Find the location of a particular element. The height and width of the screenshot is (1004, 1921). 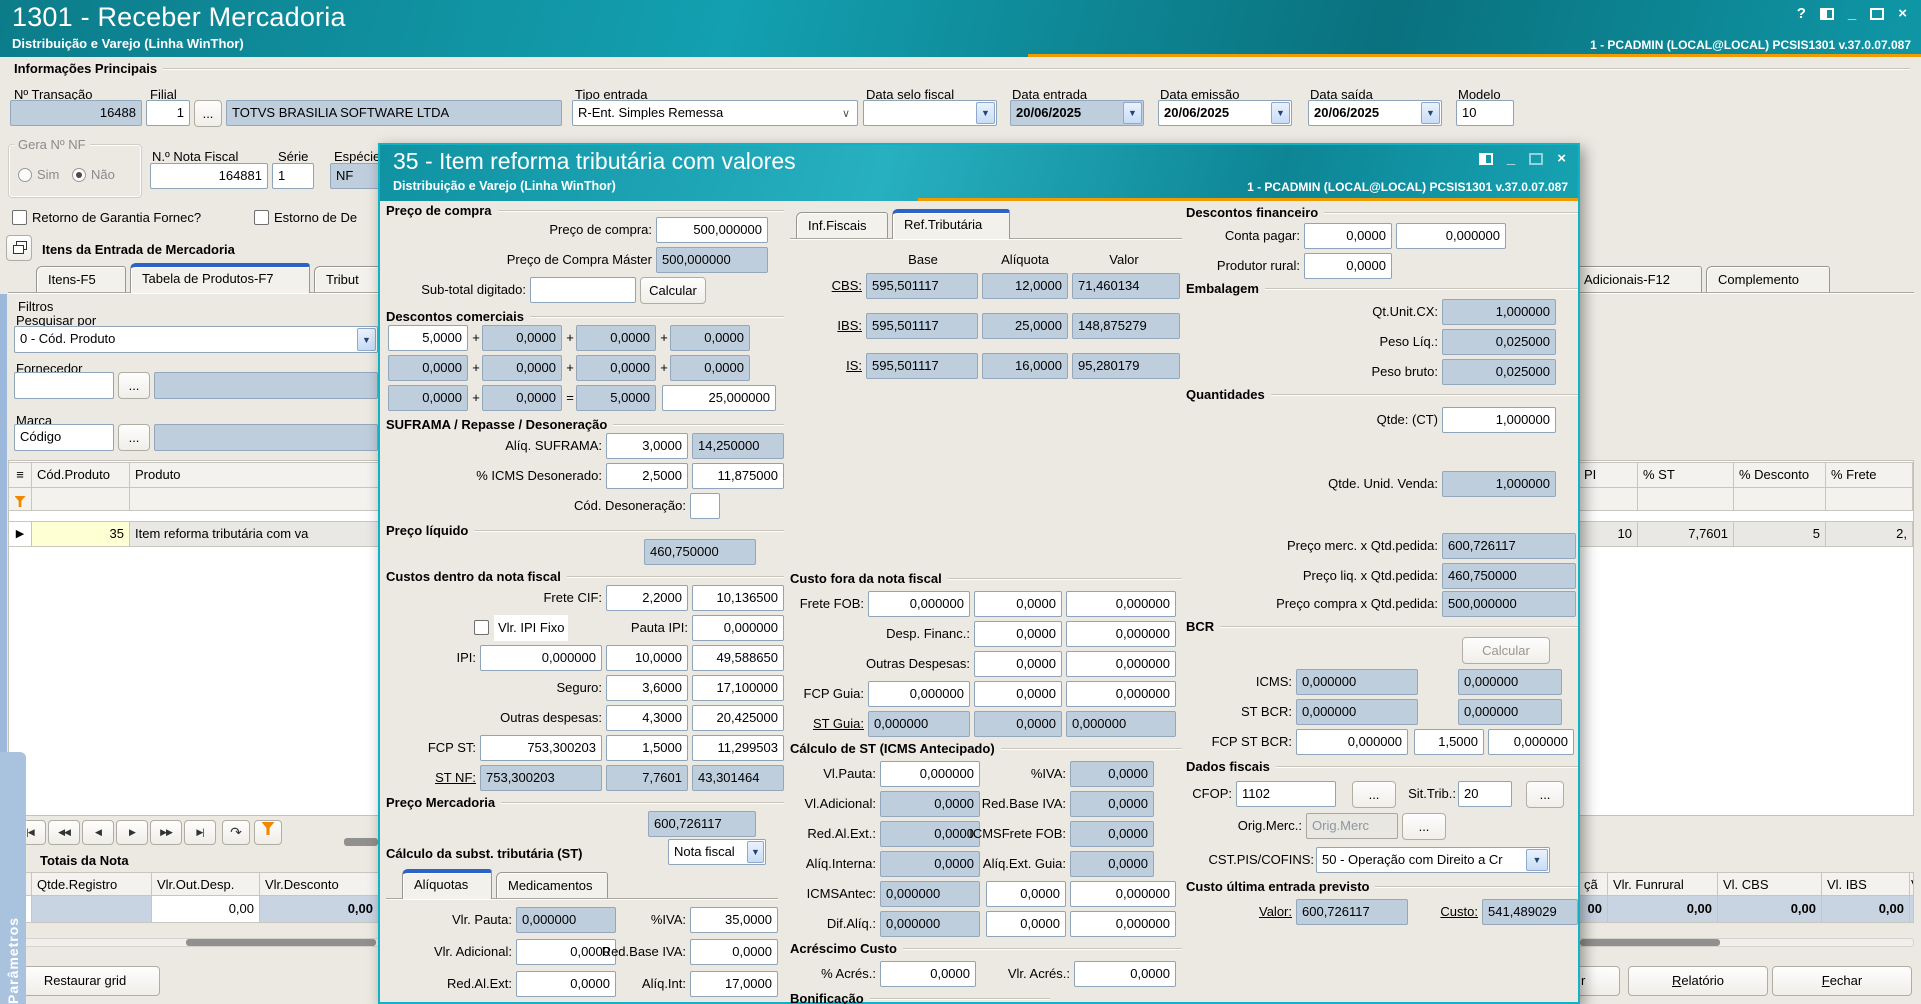

outras-despesas-fora-valor: 0,000000 is located at coordinates (1121, 664).